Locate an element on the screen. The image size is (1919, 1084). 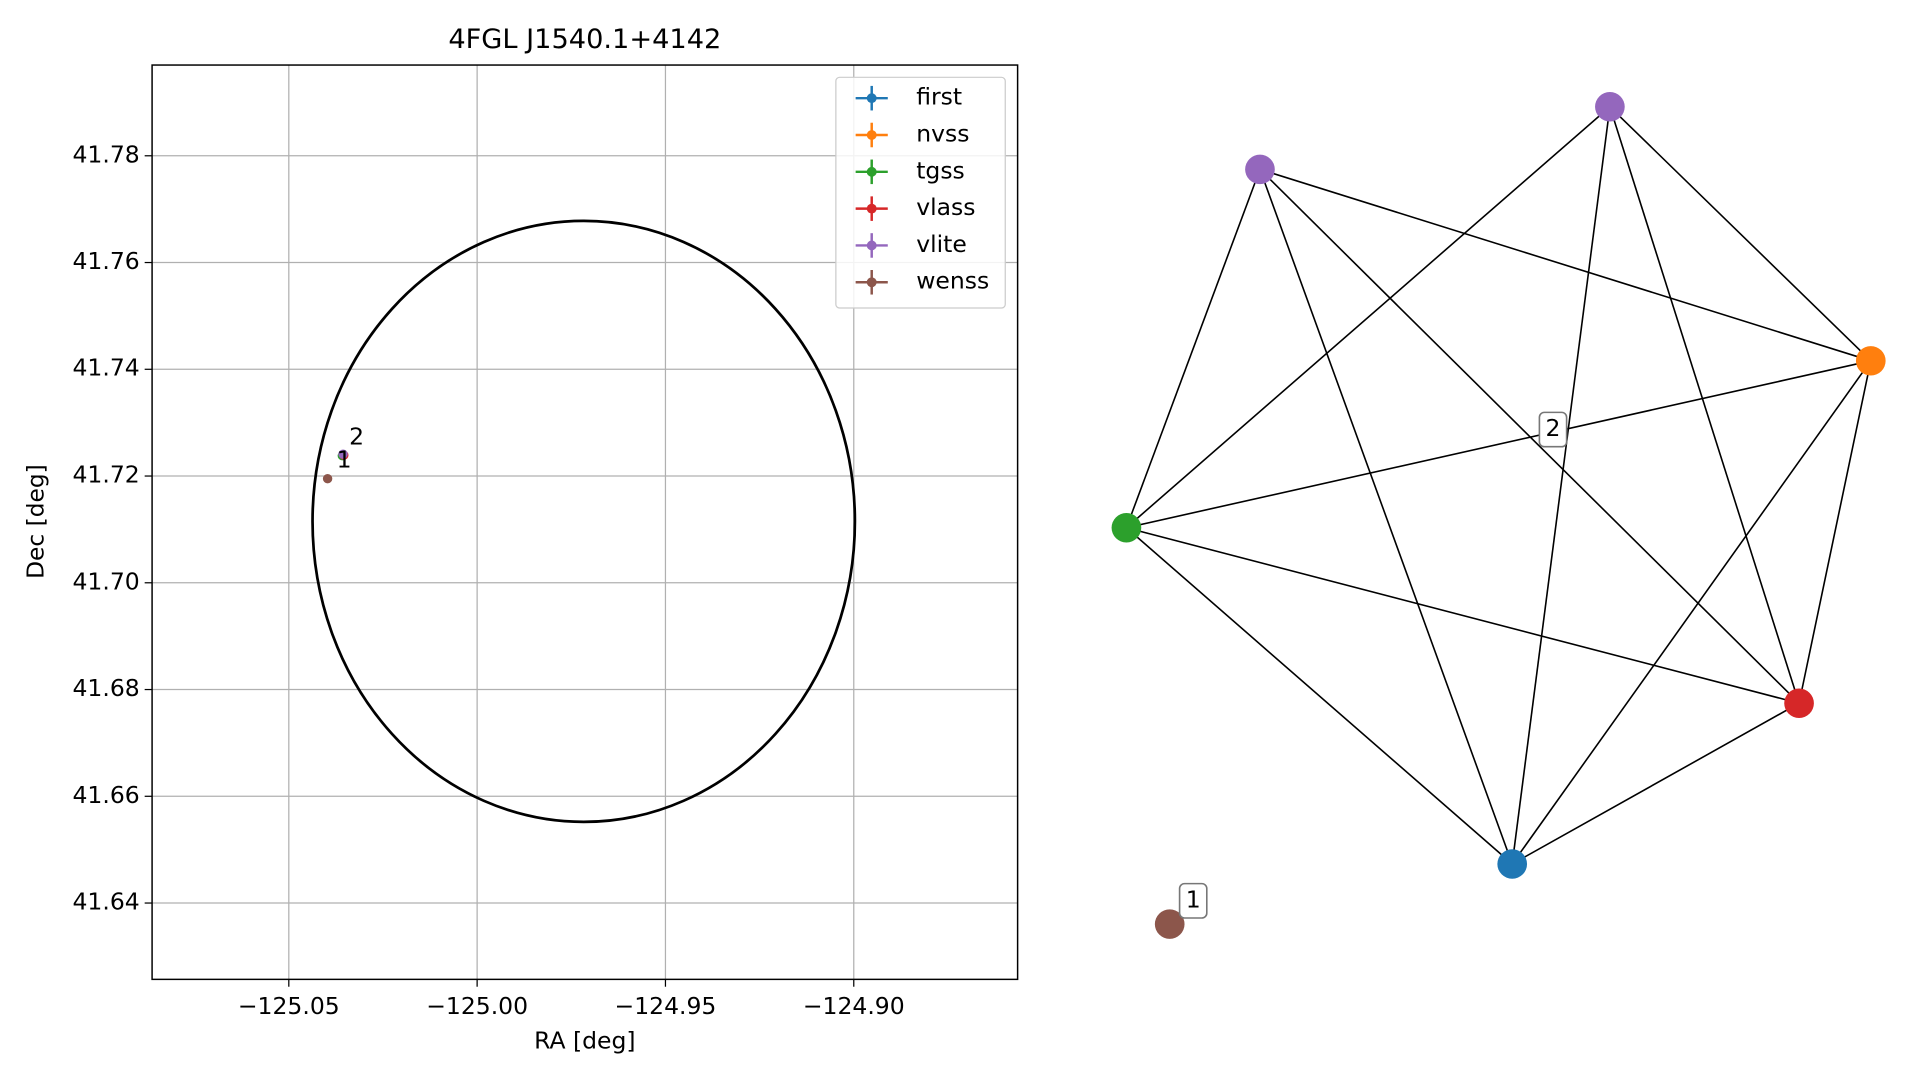
annotation: 2 is located at coordinates (356, 437).